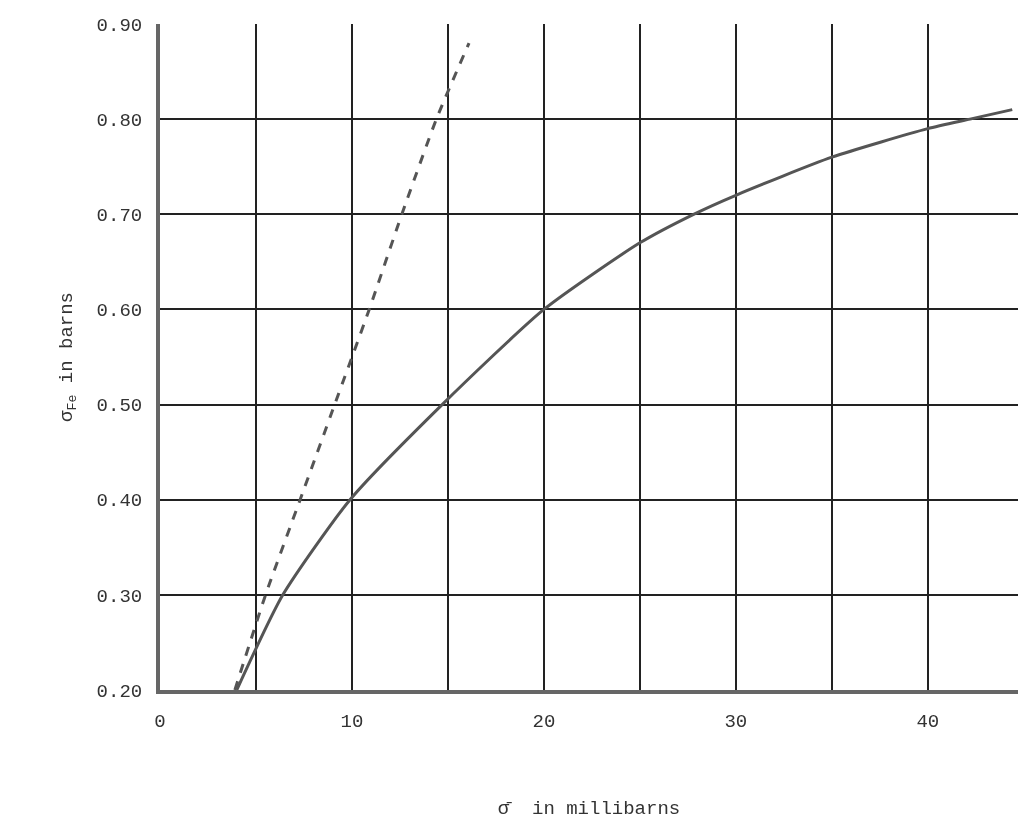 The width and height of the screenshot is (1020, 834). I want to click on y-tick-label: 0.30, so click(119, 596).